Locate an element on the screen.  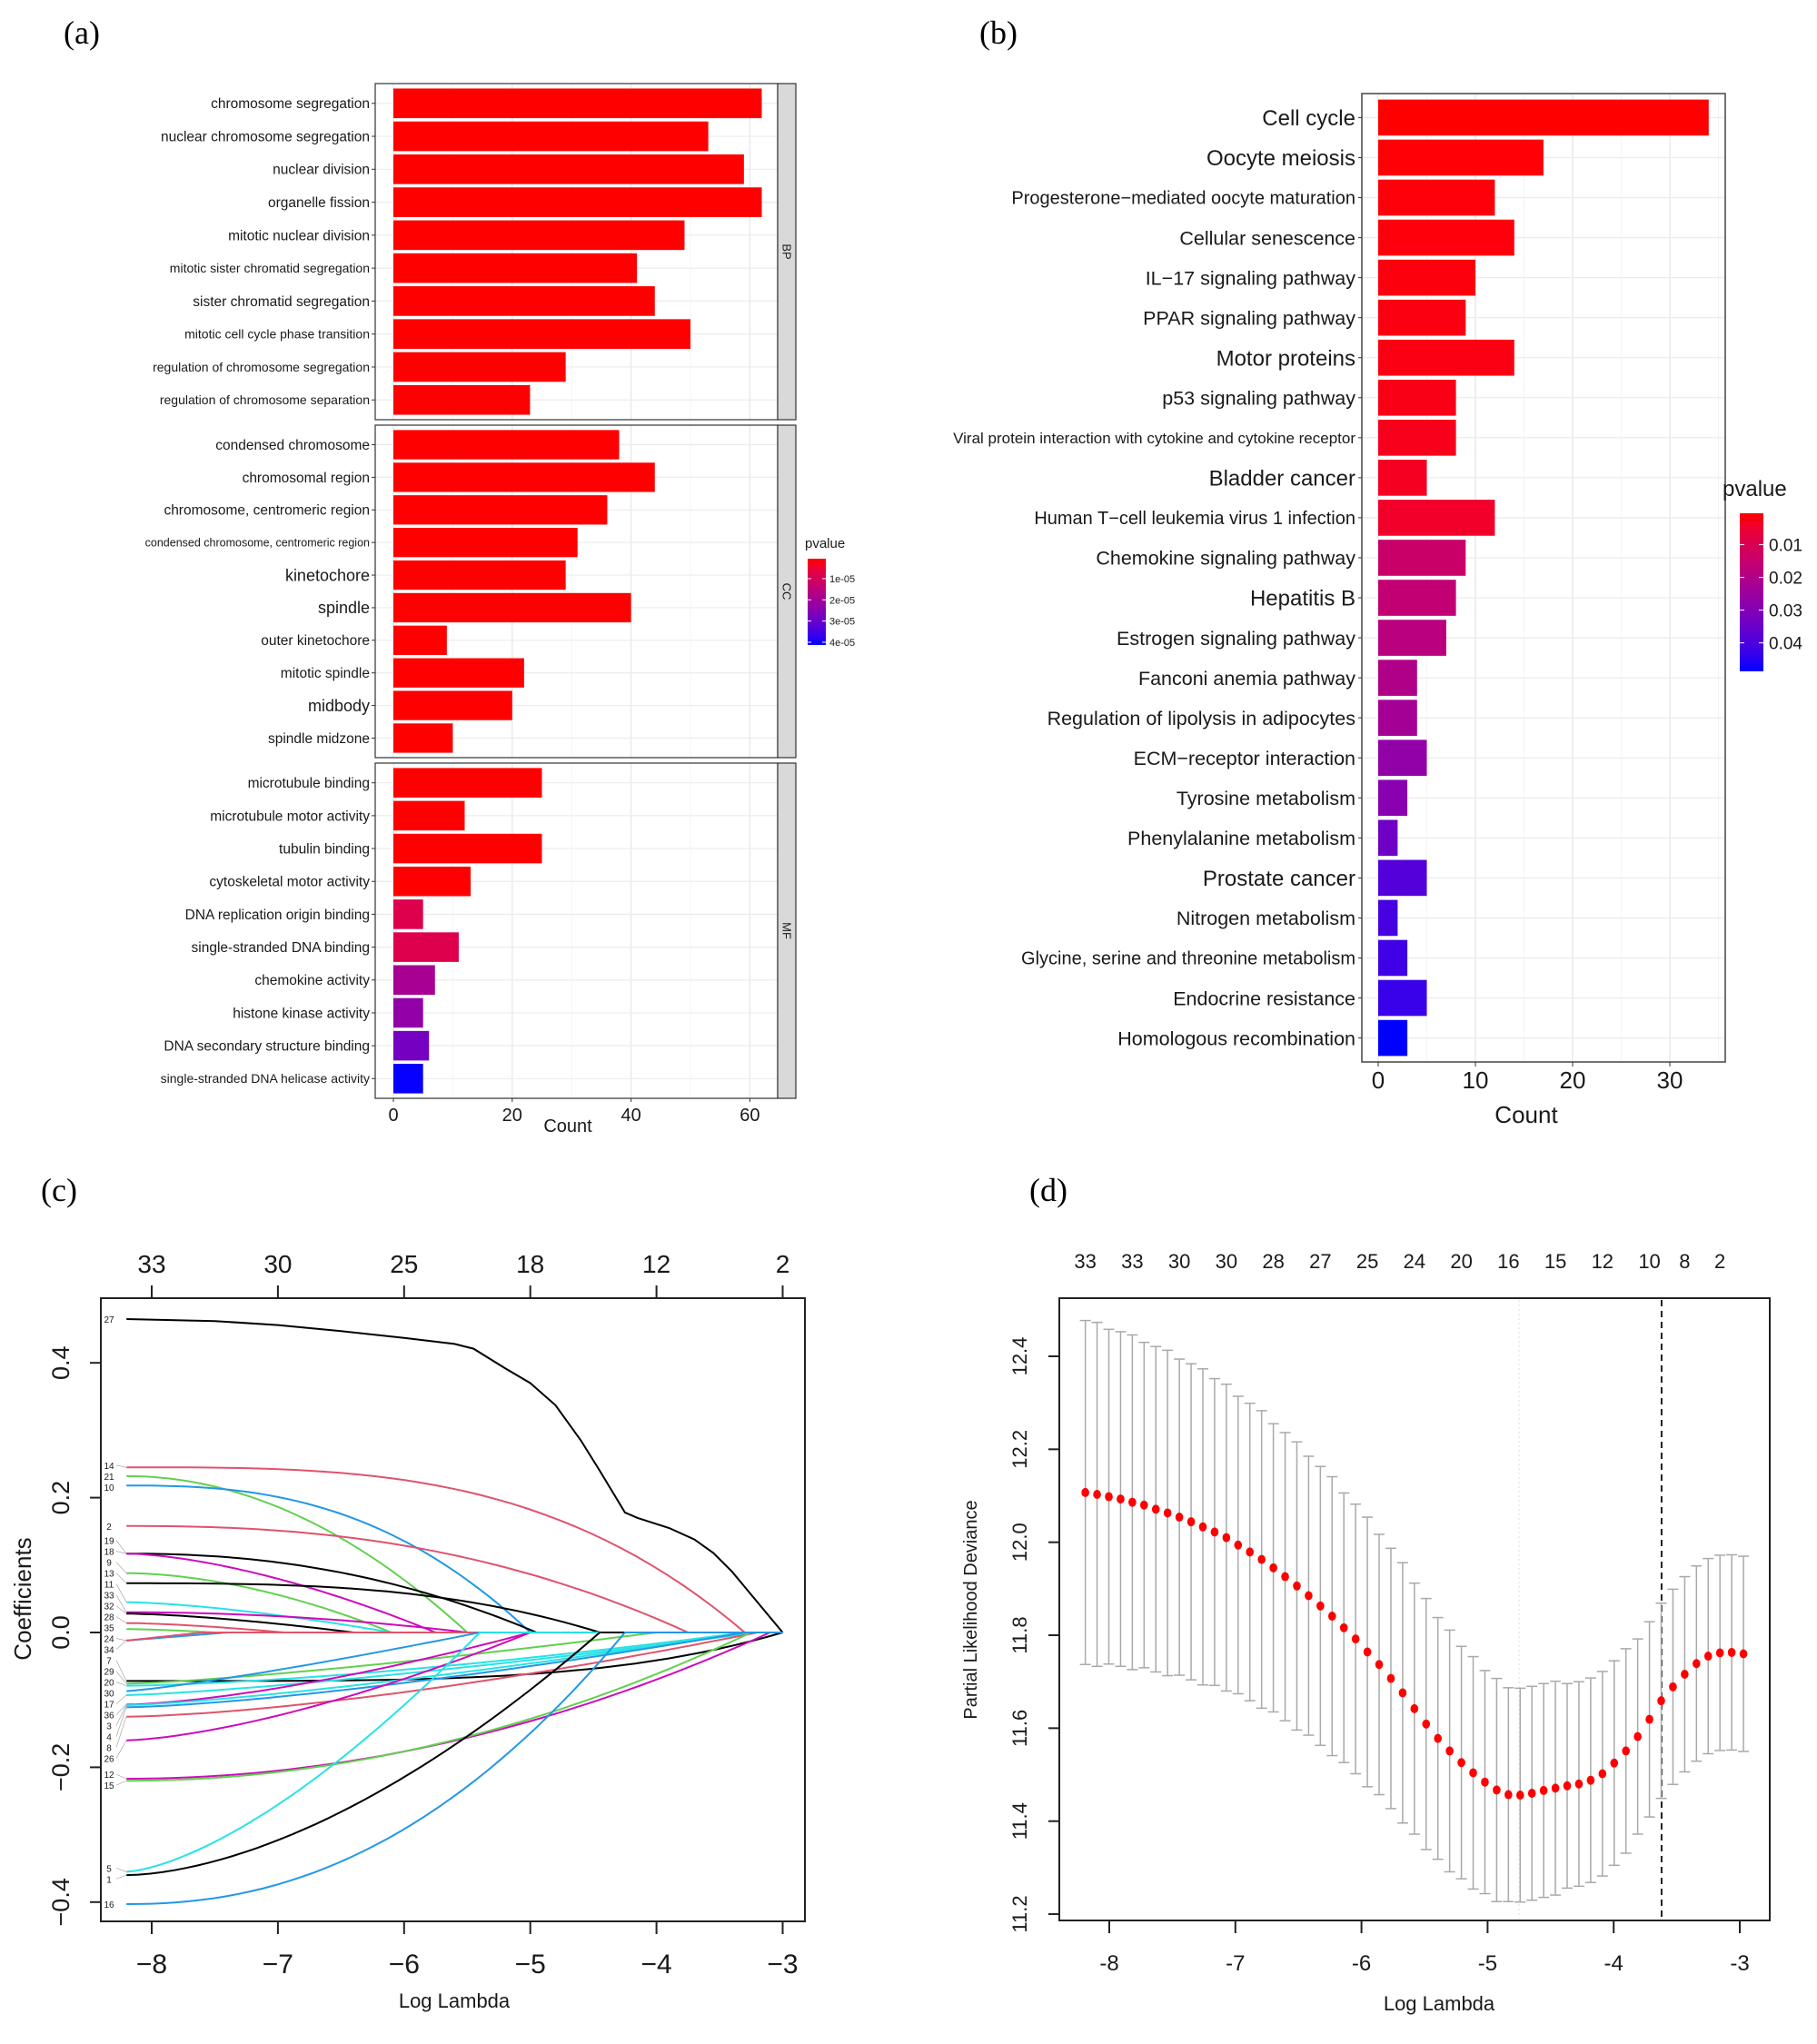
y-tick-label: microtubule binding is located at coordinates (309, 783).